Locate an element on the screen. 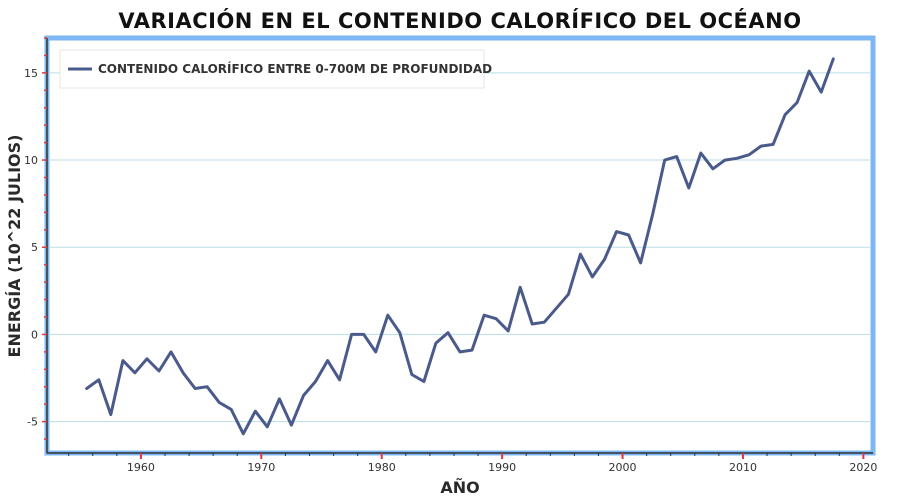 This screenshot has width=900, height=500. y-tick-label: 15 is located at coordinates (31, 73).